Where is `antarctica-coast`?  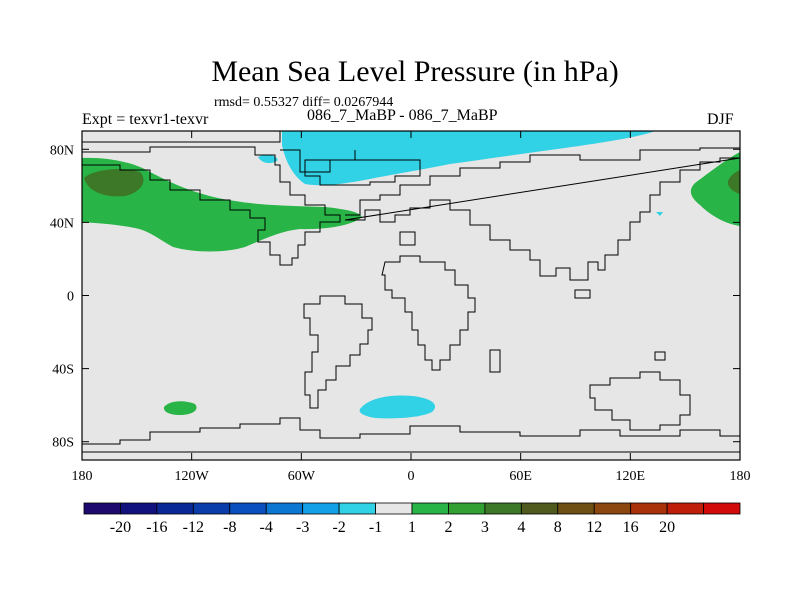
antarctica-coast is located at coordinates (411, 431).